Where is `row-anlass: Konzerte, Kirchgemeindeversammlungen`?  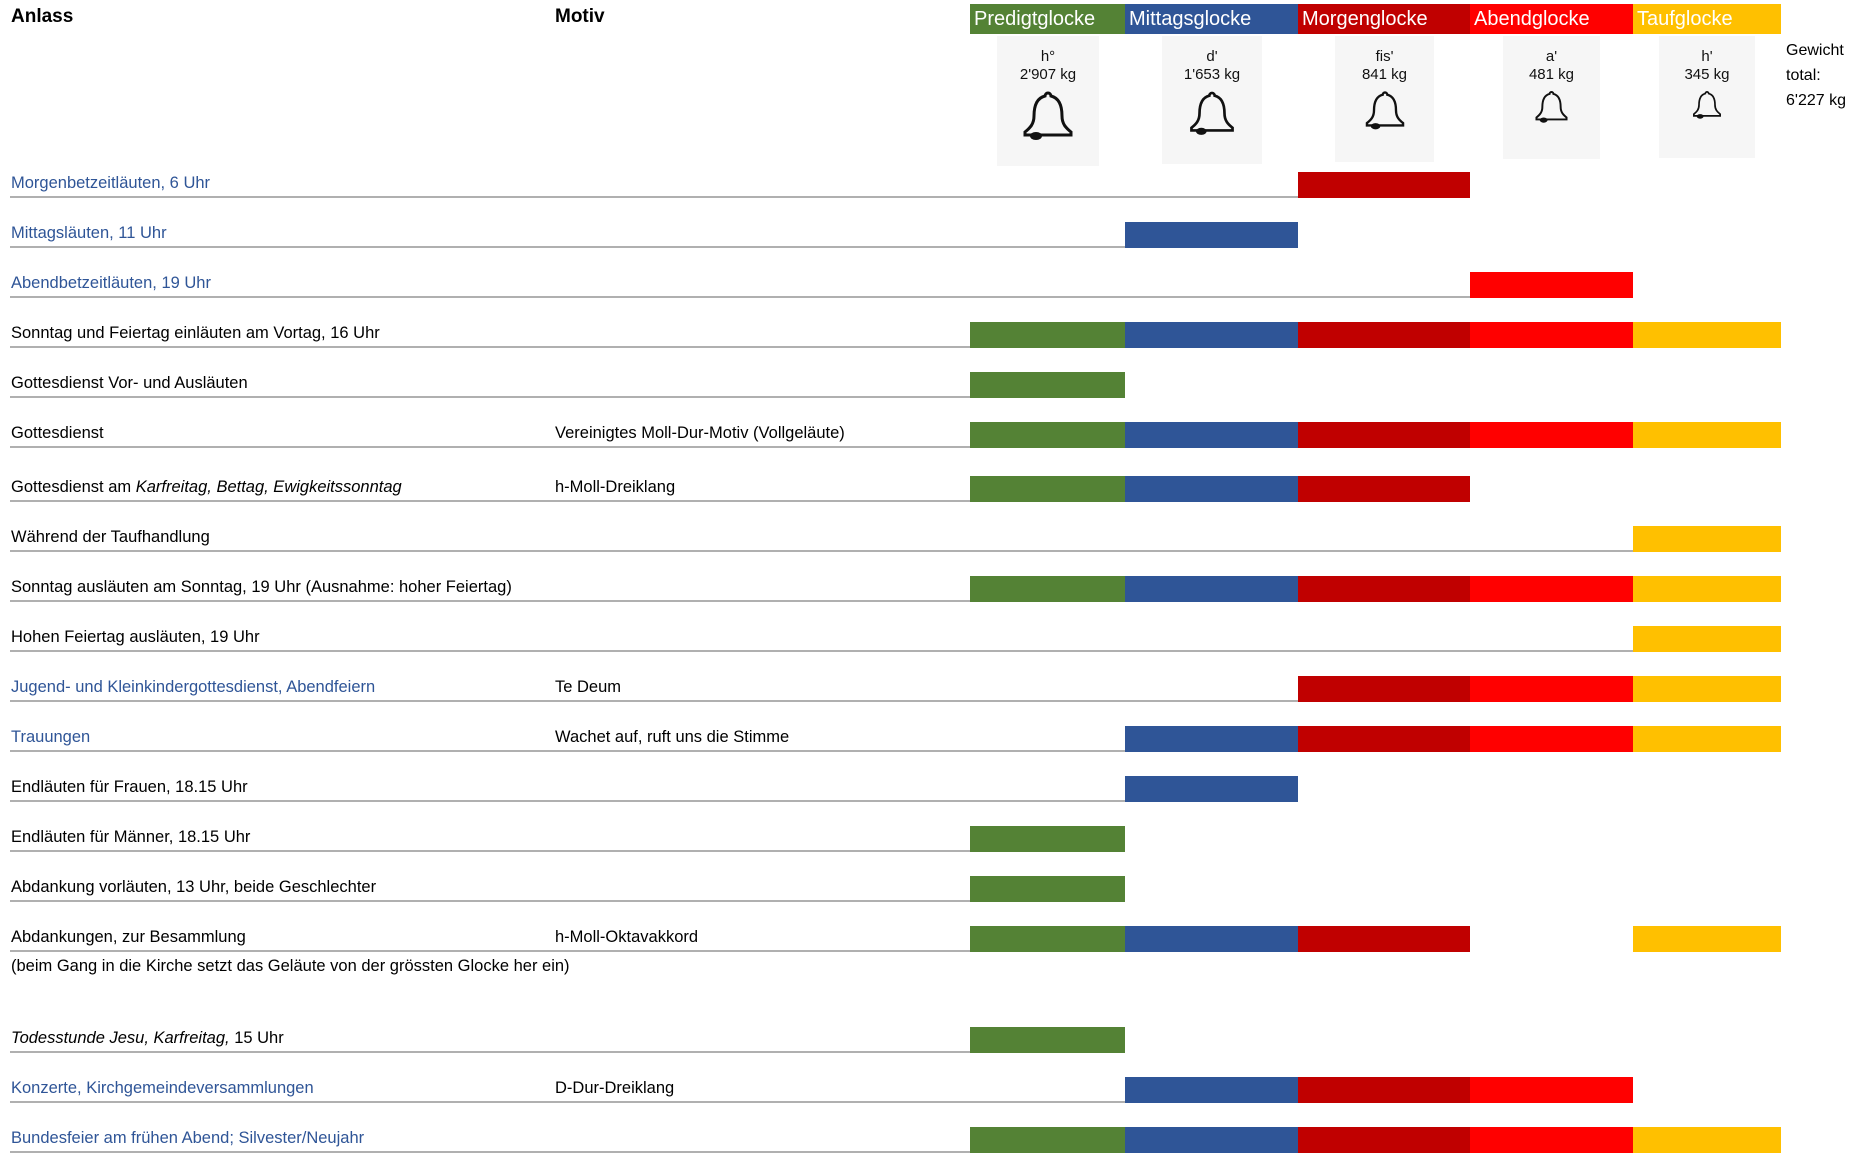 row-anlass: Konzerte, Kirchgemeindeversammlungen is located at coordinates (162, 1088).